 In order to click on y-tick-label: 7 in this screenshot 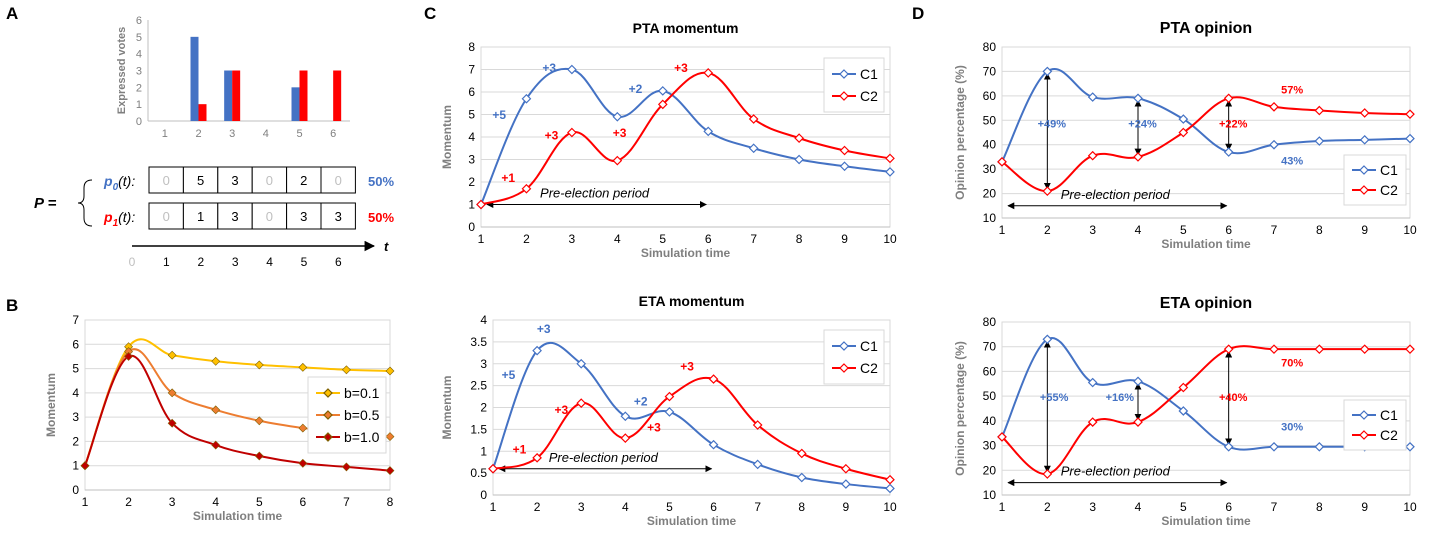, I will do `click(75, 320)`.